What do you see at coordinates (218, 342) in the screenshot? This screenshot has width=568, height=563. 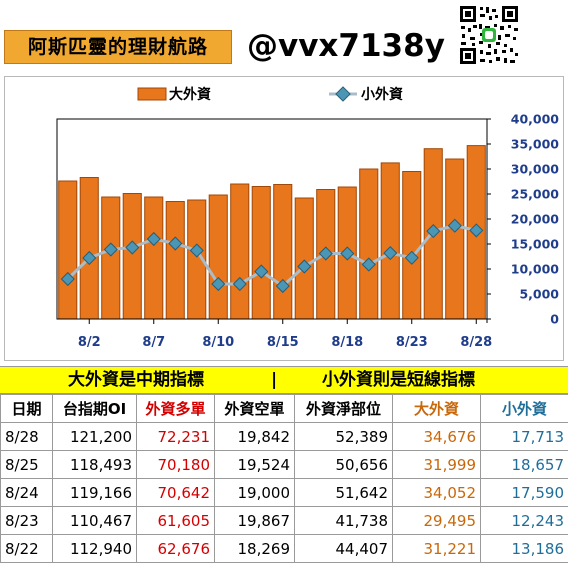 I see `x-tick-label: 8/10` at bounding box center [218, 342].